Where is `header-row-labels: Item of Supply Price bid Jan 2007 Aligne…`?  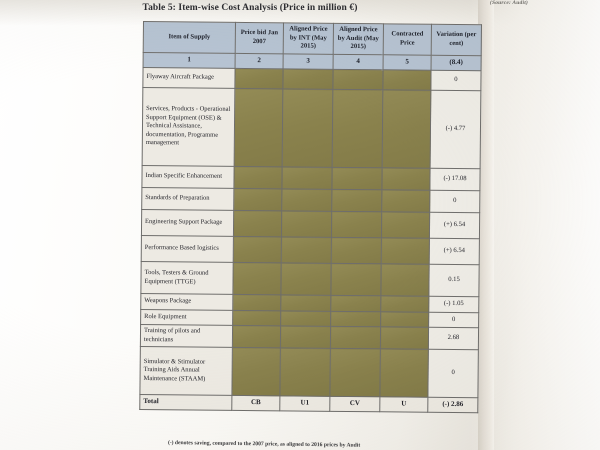
header-row-labels: Item of Supply Price bid Jan 2007 Aligne… is located at coordinates (312, 38).